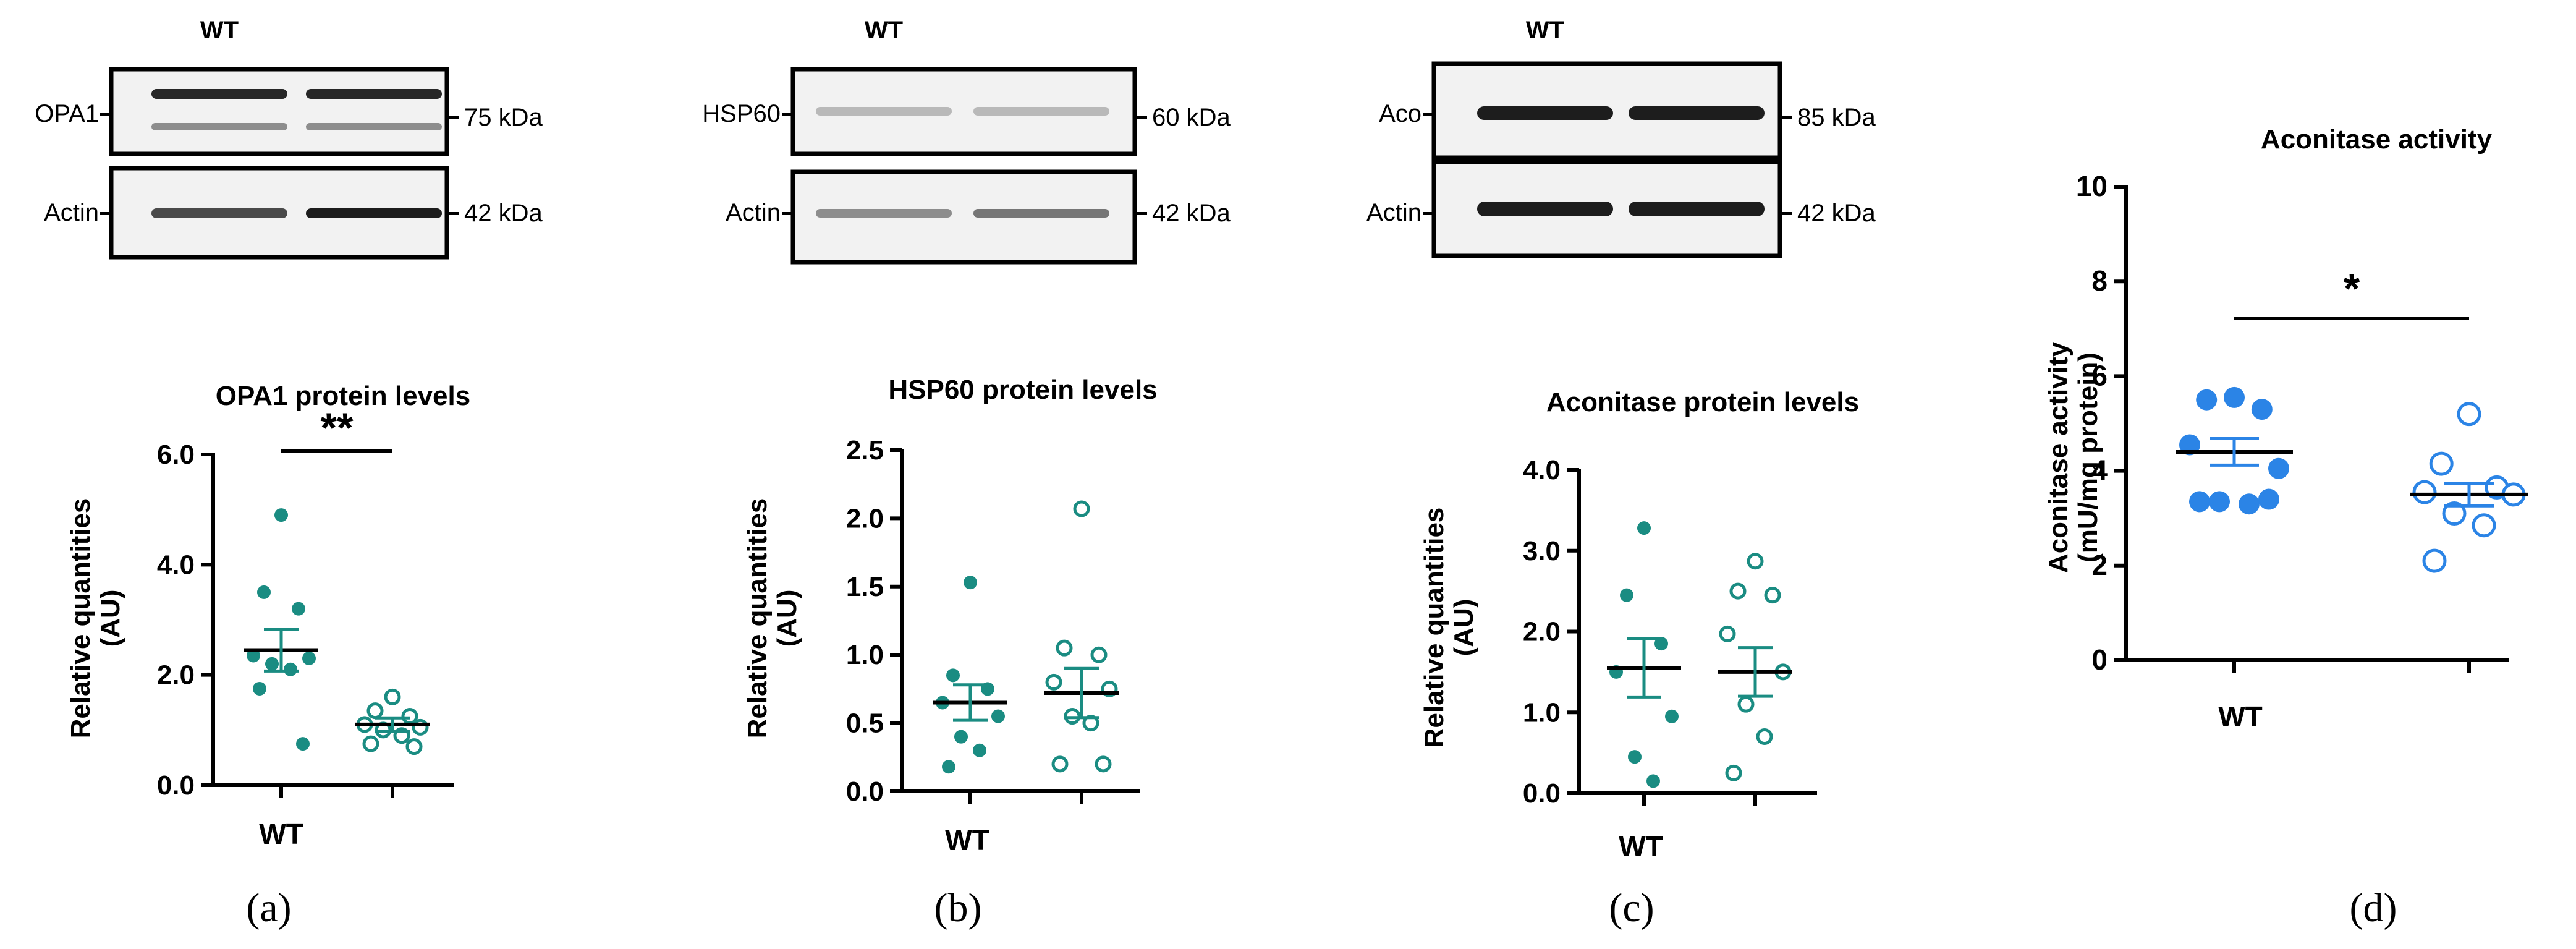  Describe the element at coordinates (2099, 375) in the screenshot. I see `y-tick-label: 6` at that location.